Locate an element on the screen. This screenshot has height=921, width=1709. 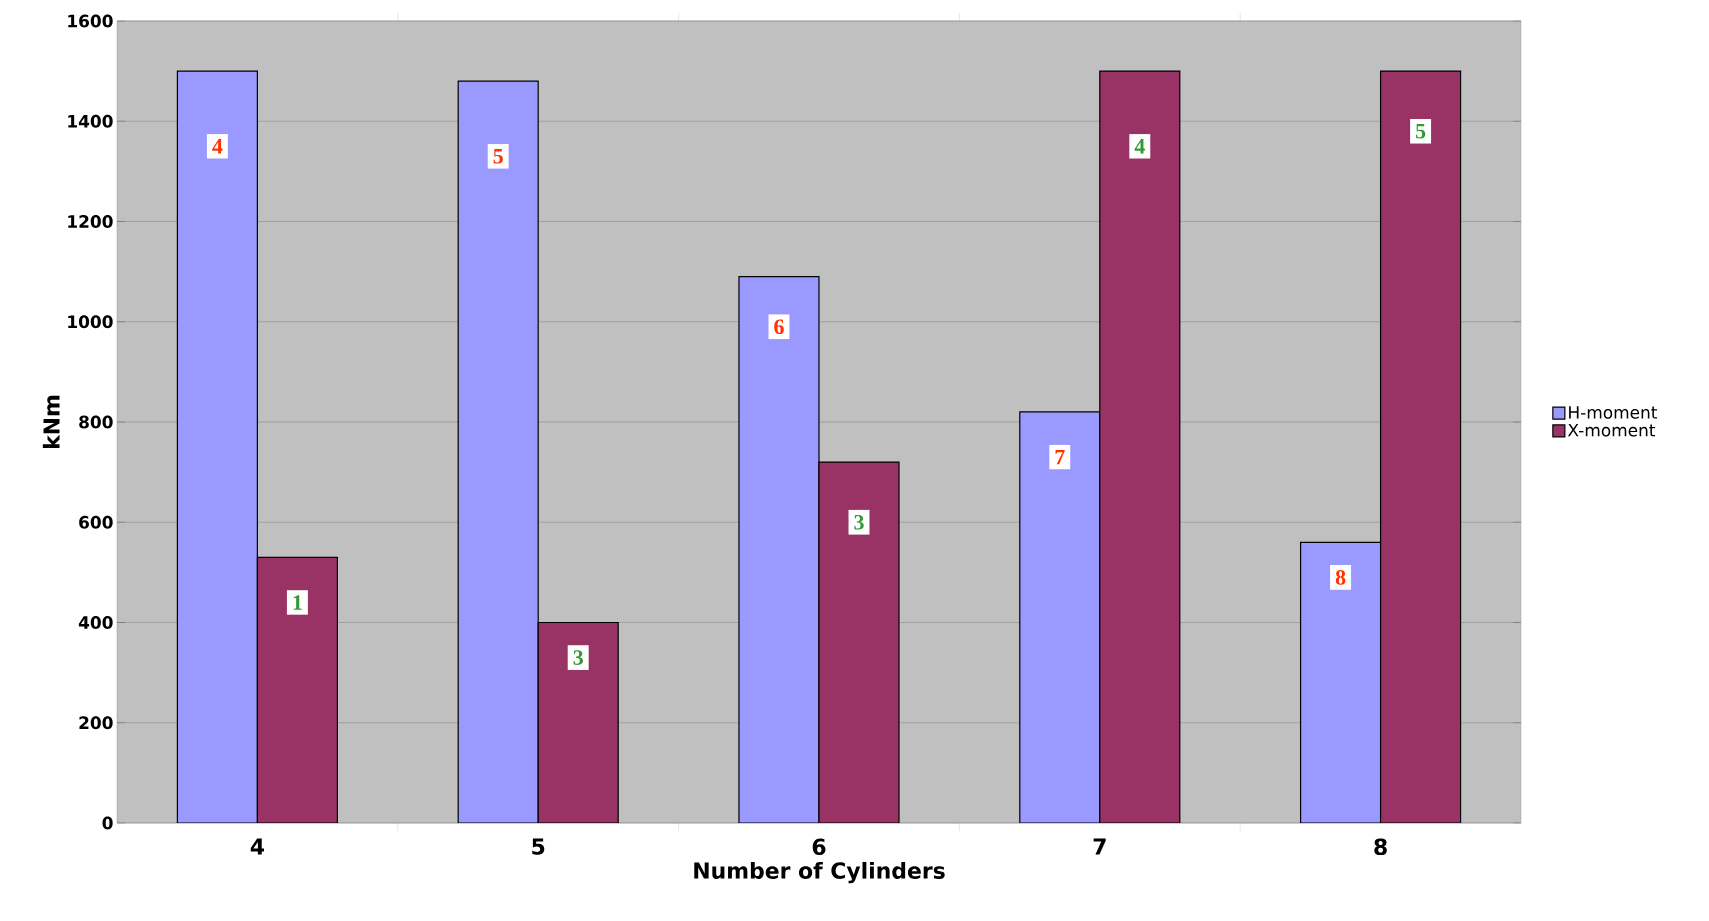
x-tick-label: 7 is located at coordinates (1099, 846).